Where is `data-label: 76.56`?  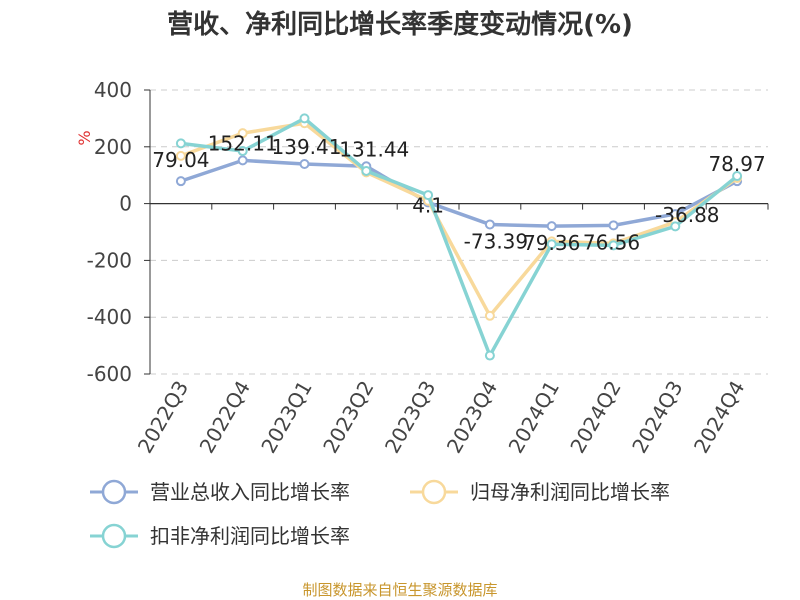
data-label: 76.56 is located at coordinates (611, 242).